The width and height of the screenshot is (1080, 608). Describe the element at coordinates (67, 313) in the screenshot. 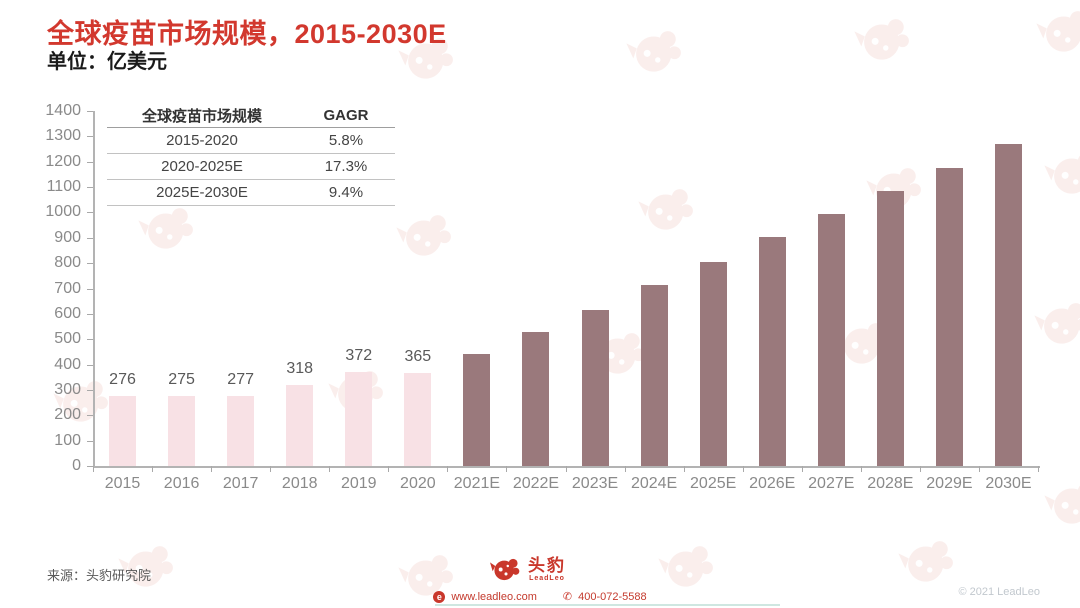

I see `y-axis-label: 600` at that location.